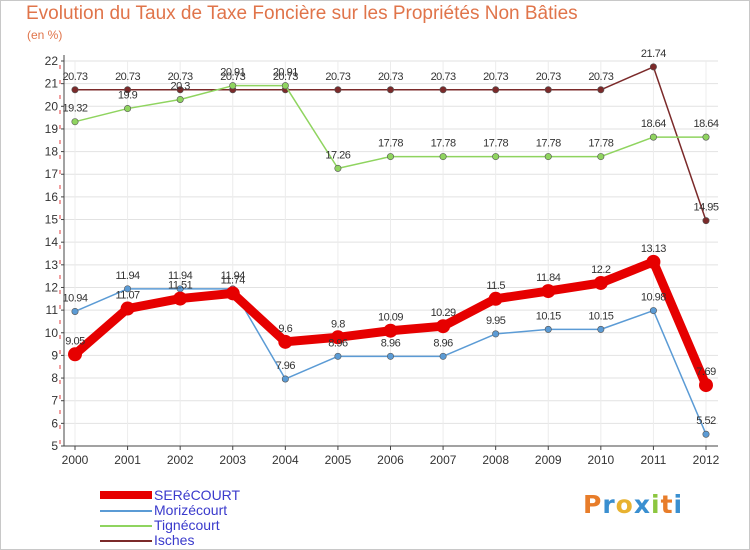 Image resolution: width=750 pixels, height=550 pixels. I want to click on y-tick-label: 5, so click(54, 446).